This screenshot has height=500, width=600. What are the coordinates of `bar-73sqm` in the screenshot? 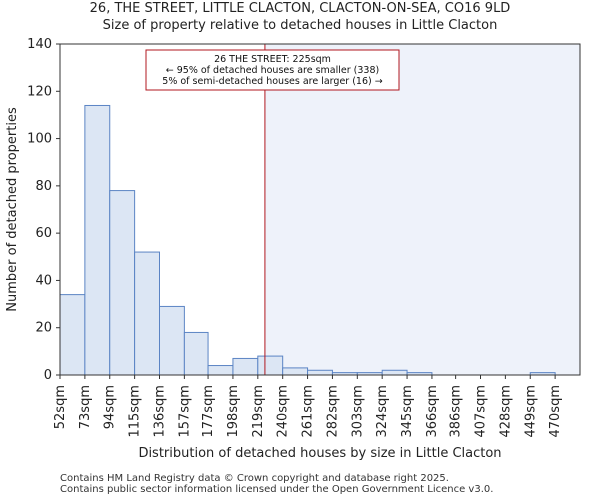 It's located at (97, 240).